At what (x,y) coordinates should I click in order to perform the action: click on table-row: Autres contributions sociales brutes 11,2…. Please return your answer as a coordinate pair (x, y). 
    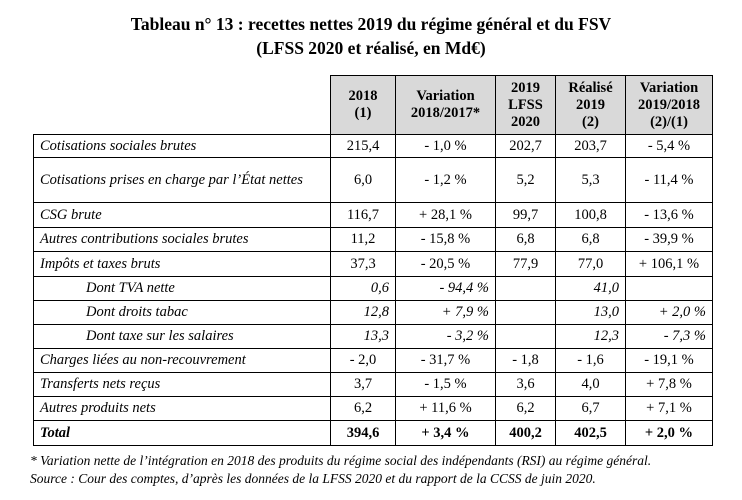
    Looking at the image, I should click on (373, 239).